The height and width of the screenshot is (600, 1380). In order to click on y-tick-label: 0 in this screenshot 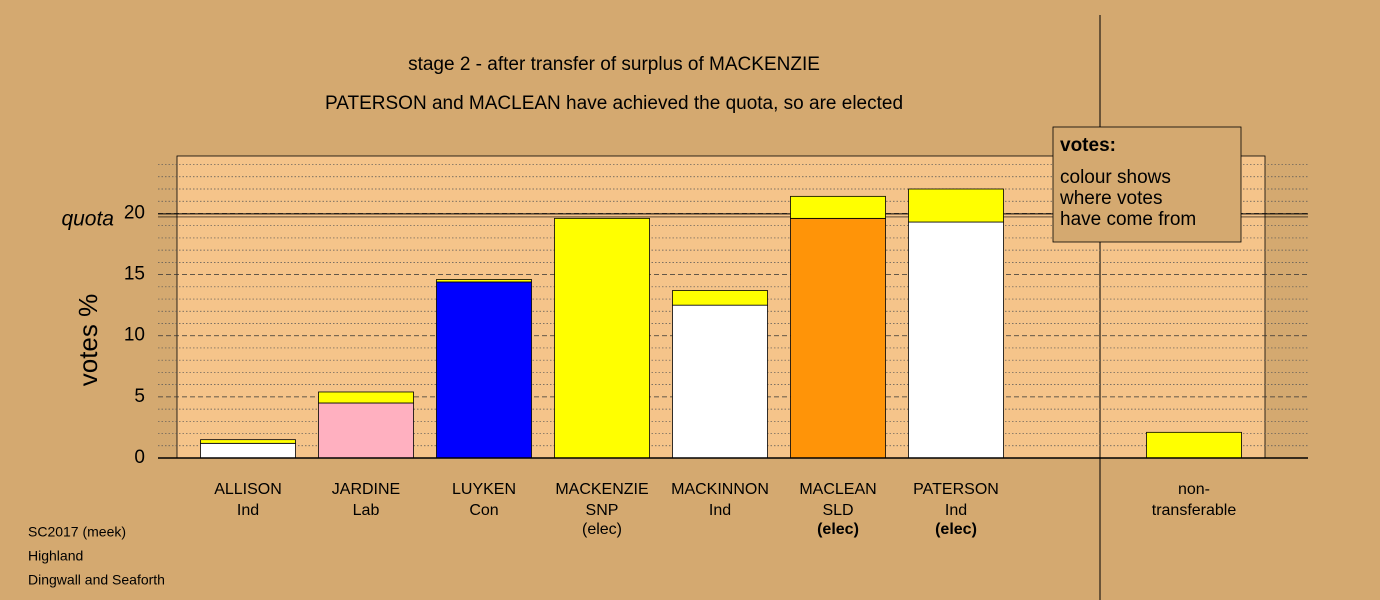, I will do `click(139, 457)`.